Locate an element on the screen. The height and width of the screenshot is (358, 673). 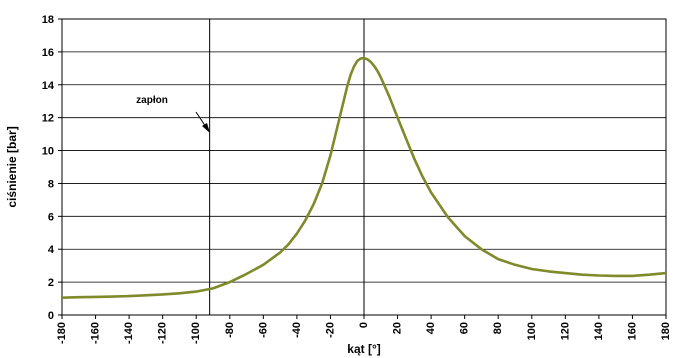
y-tick-label: 10 is located at coordinates (48, 152).